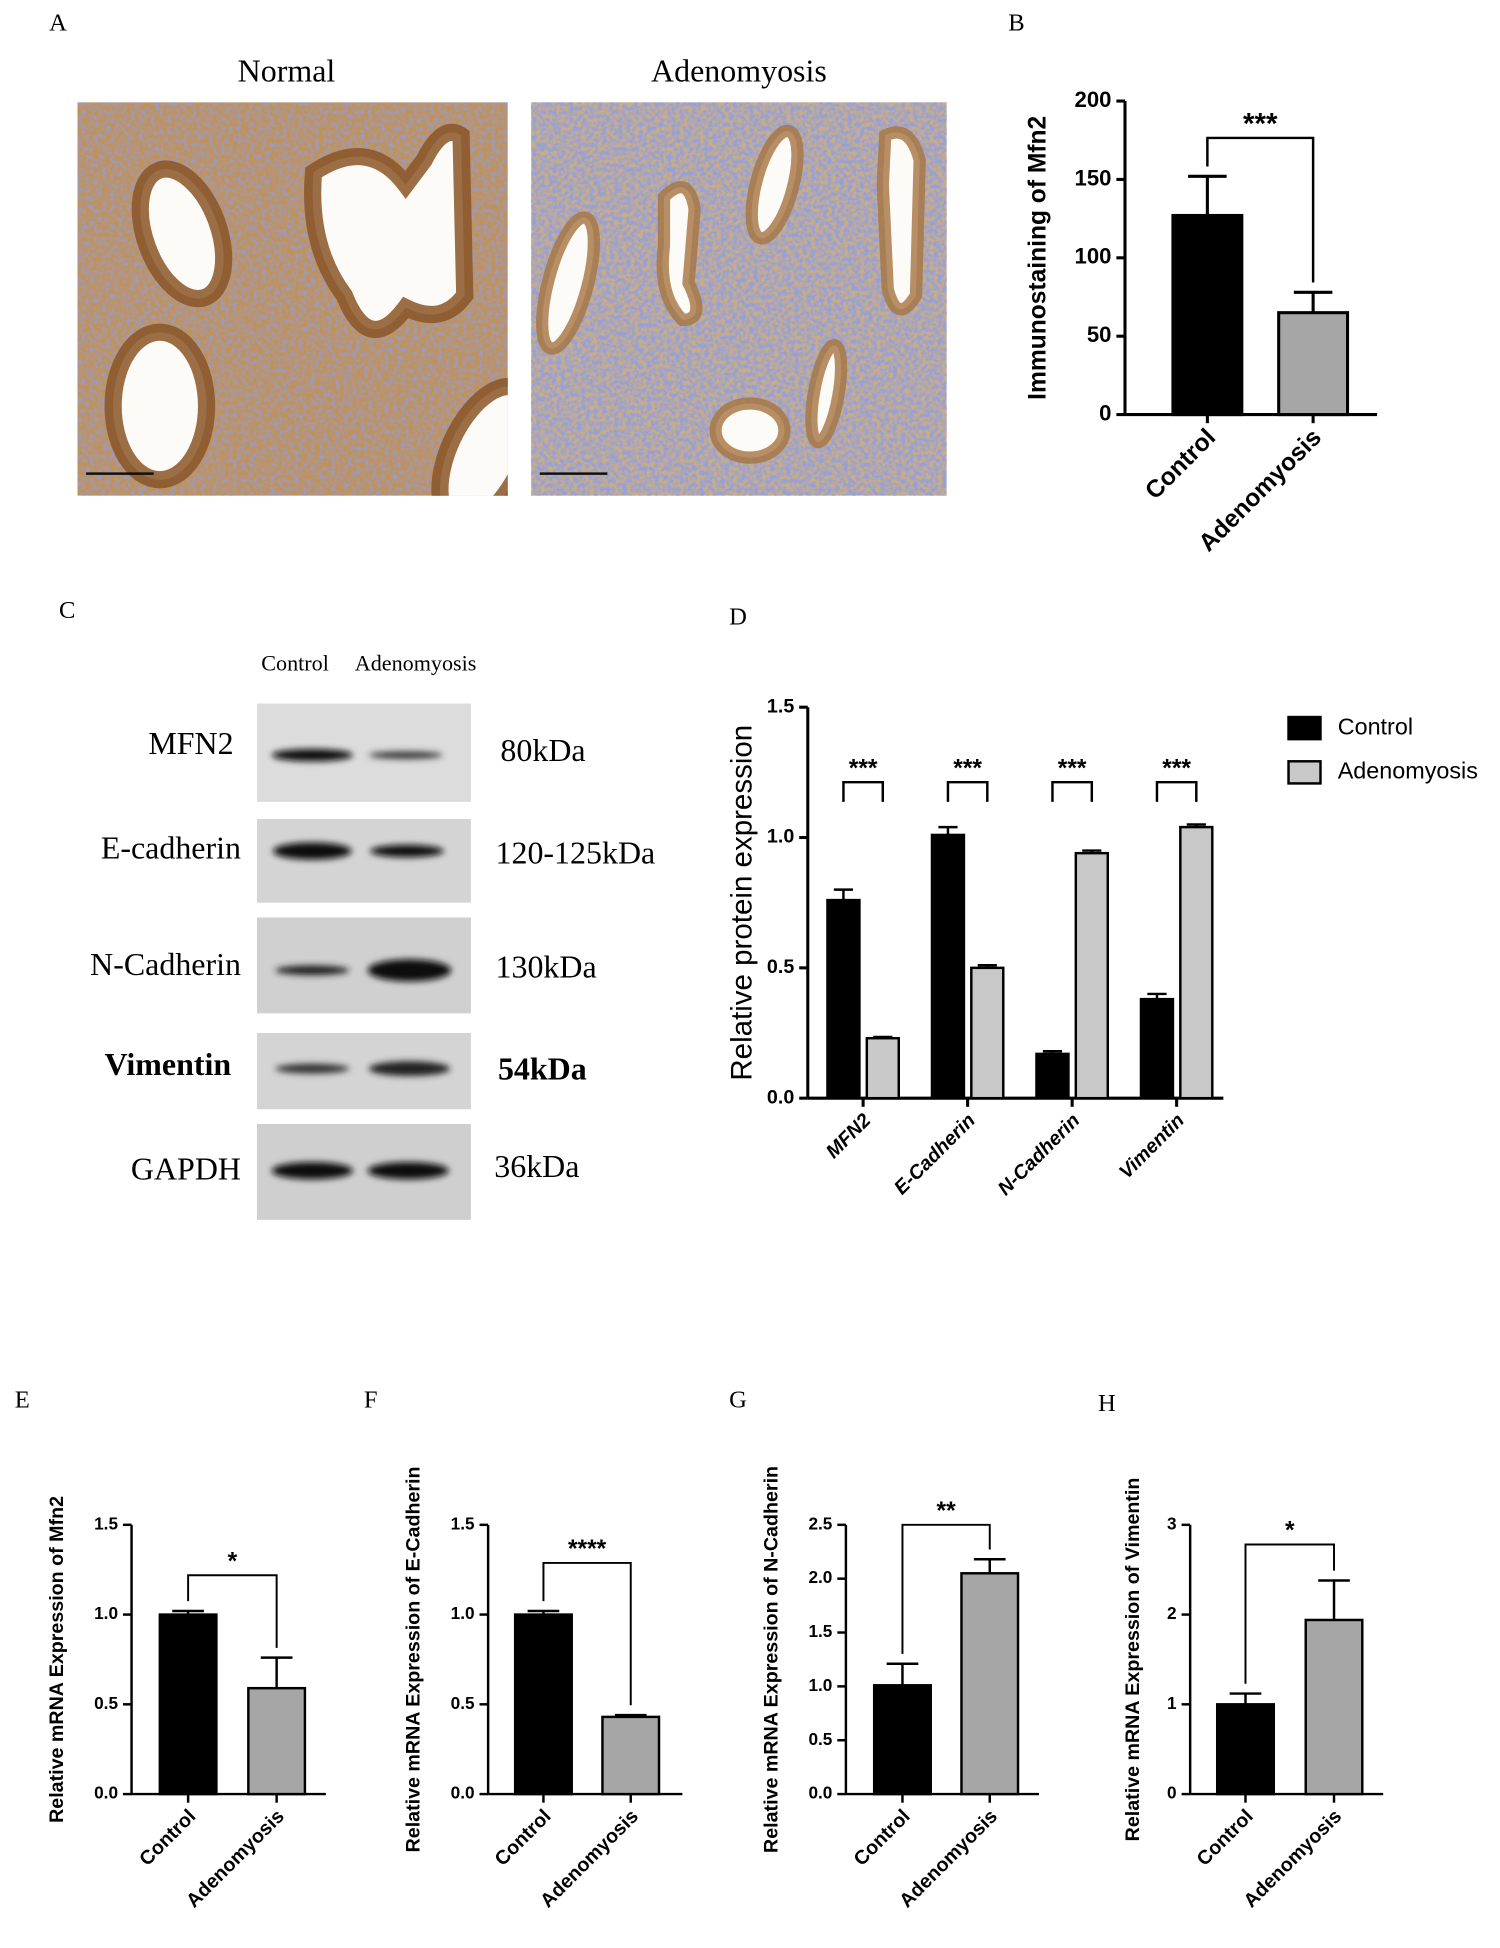 This screenshot has height=1948, width=1500. Describe the element at coordinates (1172, 1703) in the screenshot. I see `y-tick-label: 1` at that location.